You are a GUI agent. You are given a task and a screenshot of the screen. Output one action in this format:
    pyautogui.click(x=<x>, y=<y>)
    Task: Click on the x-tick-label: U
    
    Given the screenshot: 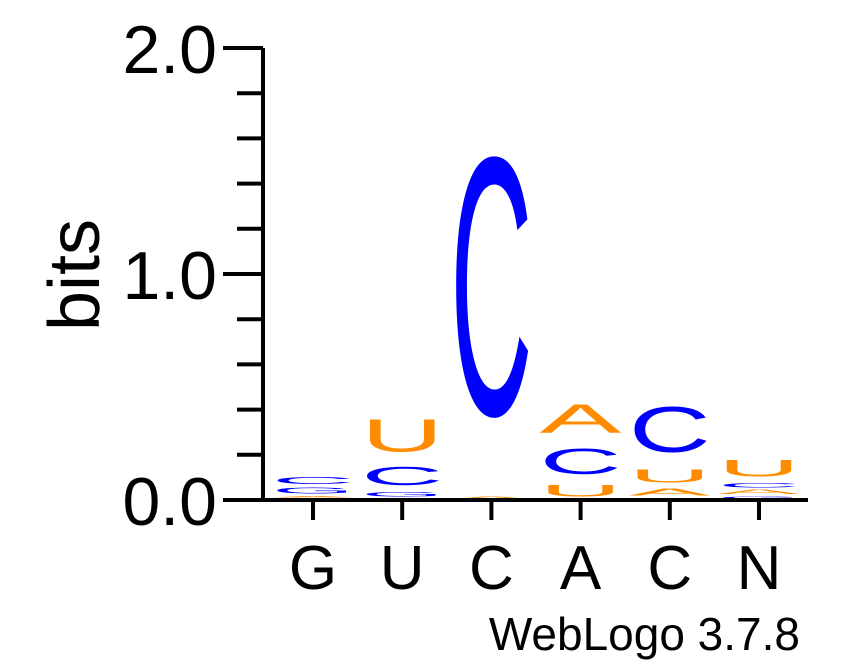 What is the action you would take?
    pyautogui.click(x=402, y=568)
    